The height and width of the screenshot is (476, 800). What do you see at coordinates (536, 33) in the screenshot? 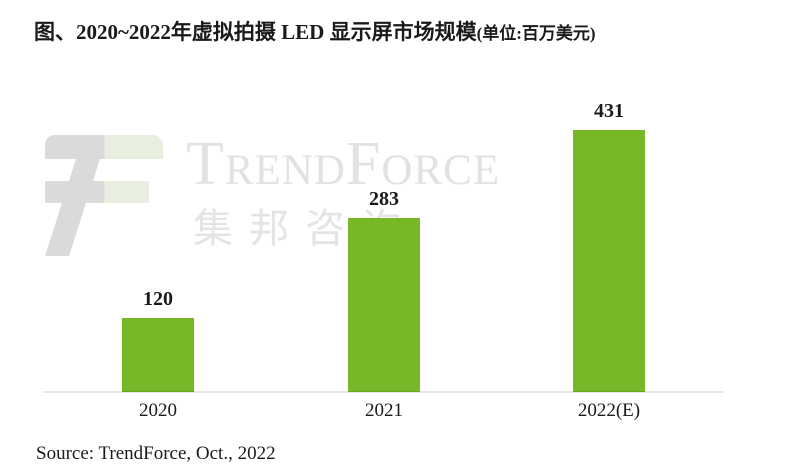
I see `chart-title-unit: (单位:百万美元)` at bounding box center [536, 33].